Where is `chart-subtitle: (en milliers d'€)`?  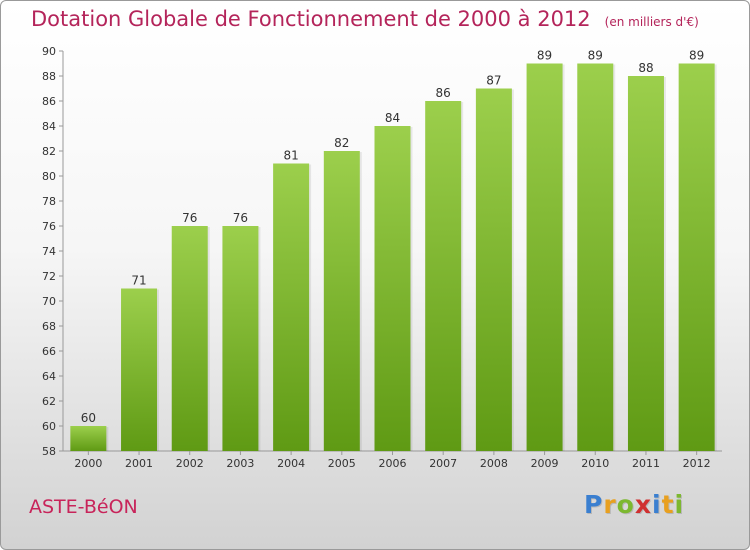 chart-subtitle: (en milliers d'€) is located at coordinates (651, 22).